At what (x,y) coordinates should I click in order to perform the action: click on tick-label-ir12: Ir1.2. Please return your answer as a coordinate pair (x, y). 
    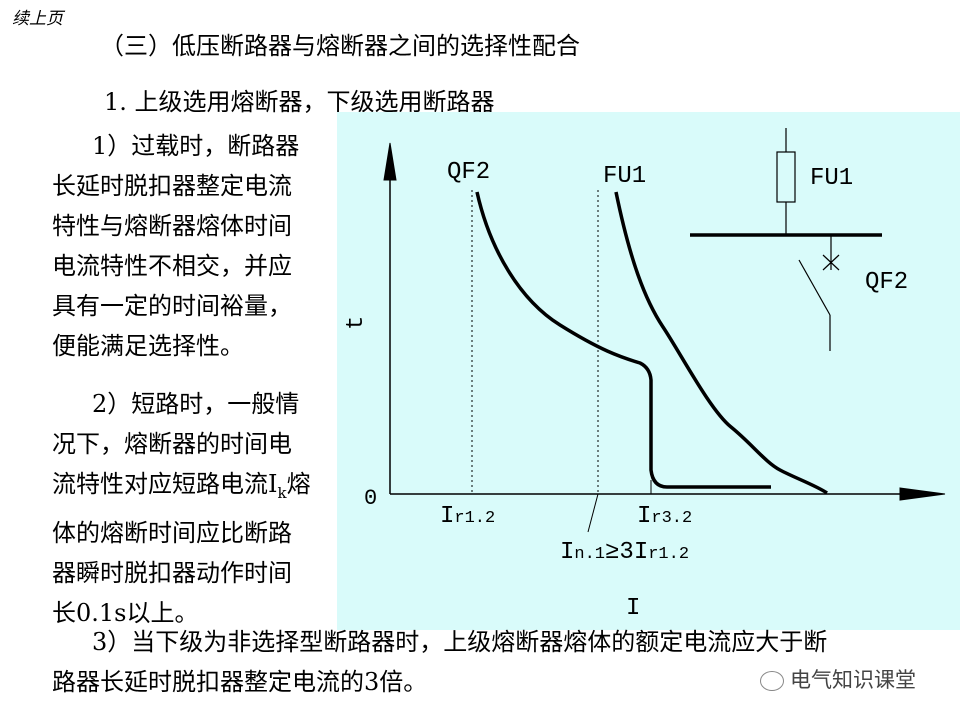
    Looking at the image, I should click on (467, 516).